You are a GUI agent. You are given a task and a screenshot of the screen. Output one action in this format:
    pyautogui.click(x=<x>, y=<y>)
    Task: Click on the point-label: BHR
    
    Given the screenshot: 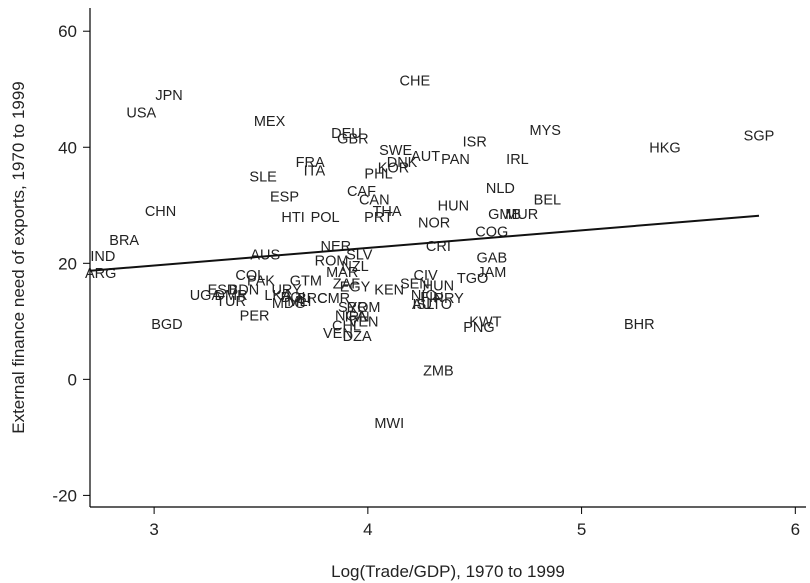 What is the action you would take?
    pyautogui.click(x=639, y=325)
    